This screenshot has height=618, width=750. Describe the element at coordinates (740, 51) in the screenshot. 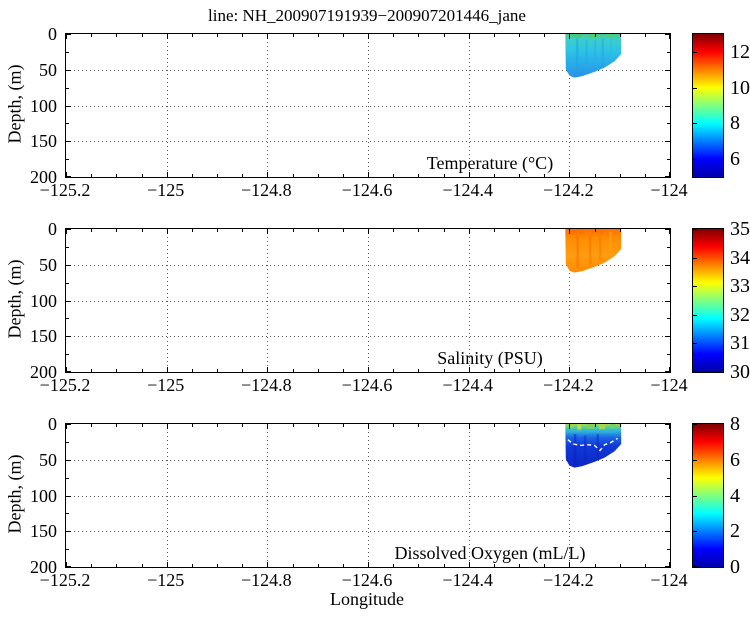

I see `colorbar-tick-label: 12` at that location.